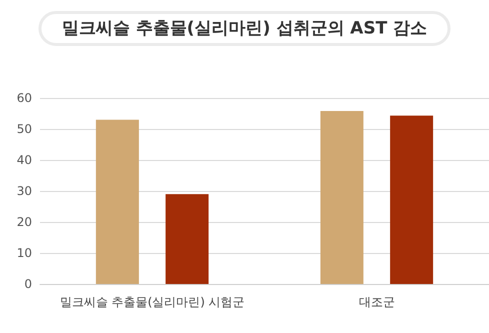  I want to click on y-tick-label: 20, so click(24, 222).